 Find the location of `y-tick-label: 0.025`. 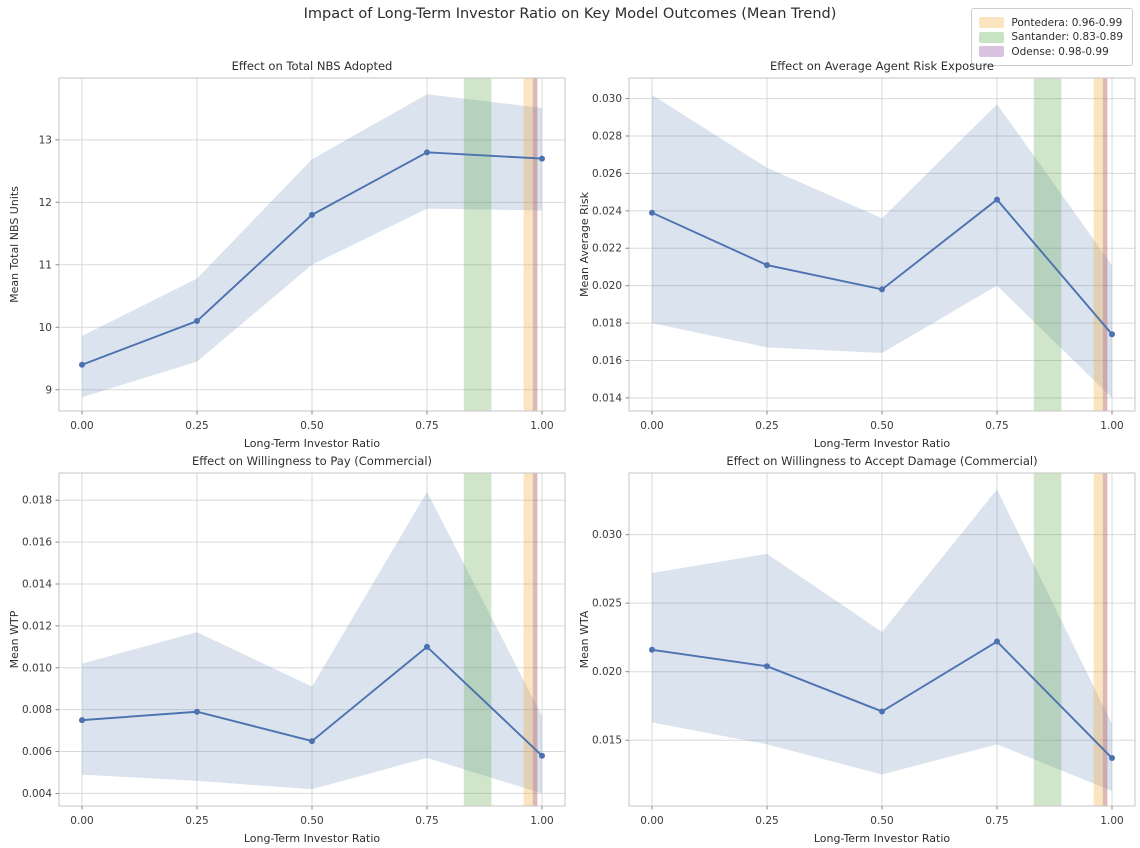

y-tick-label: 0.025 is located at coordinates (607, 604).